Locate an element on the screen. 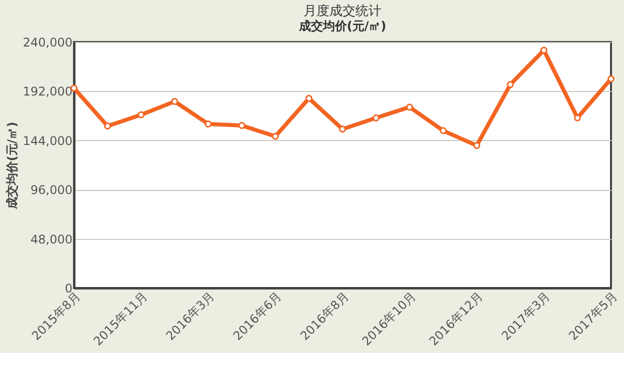 This screenshot has height=378, width=635. y-tick-label: 144,000 is located at coordinates (47, 141).